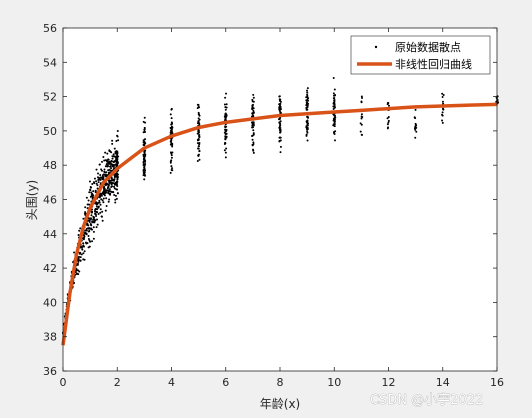 Image resolution: width=532 pixels, height=418 pixels. I want to click on y-tick-label: 50, so click(50, 131).